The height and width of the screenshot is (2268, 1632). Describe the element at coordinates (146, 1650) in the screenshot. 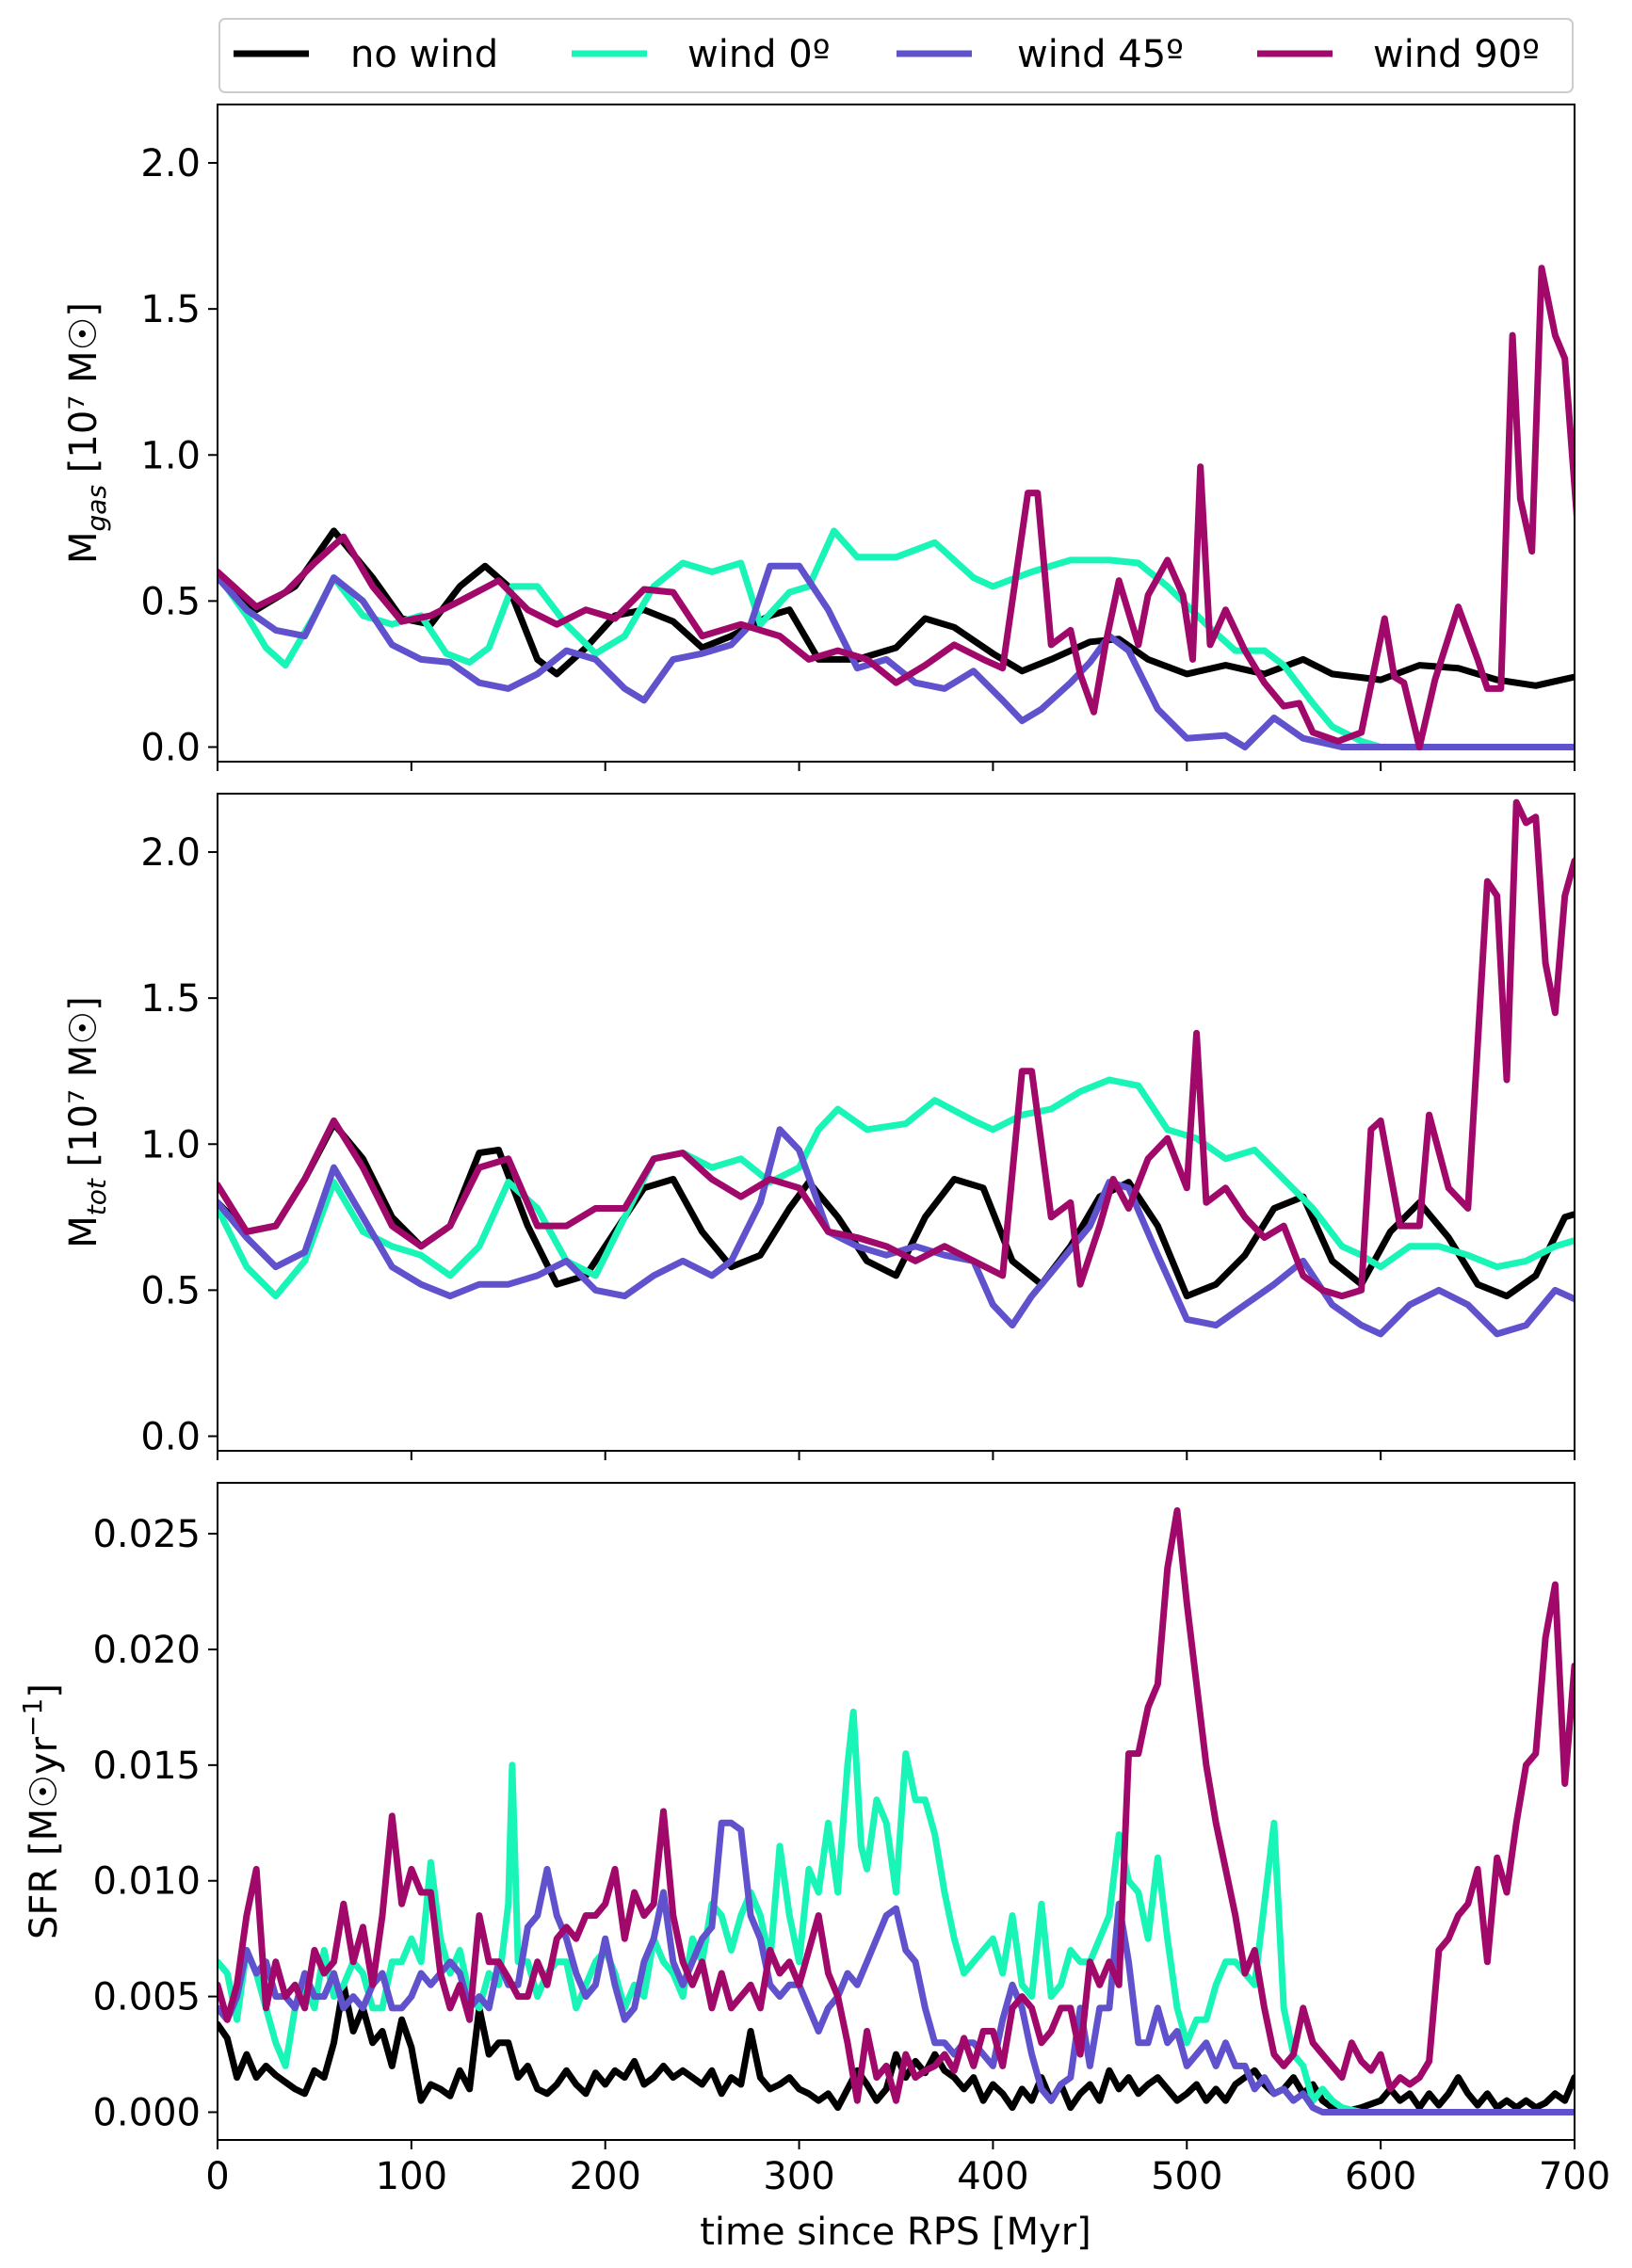

I see `y-tick-label: 0.020` at that location.